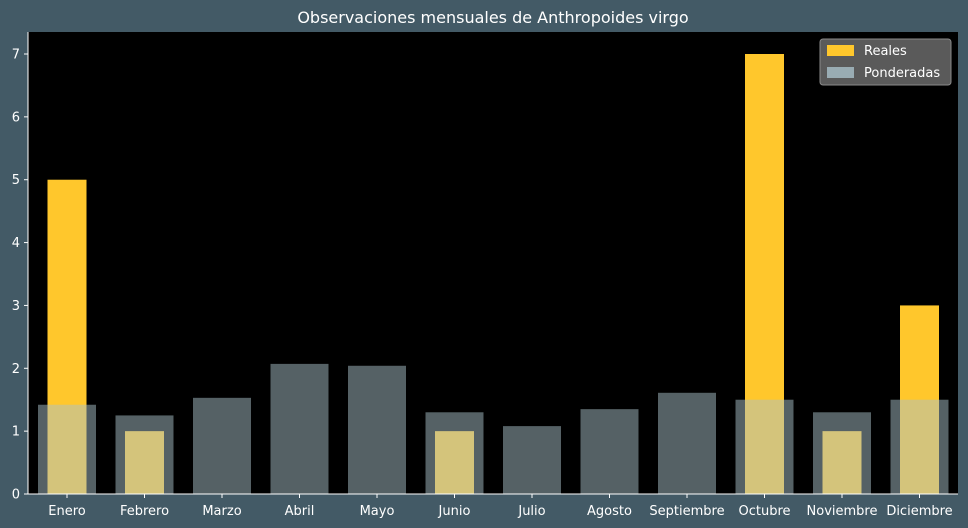 This screenshot has width=968, height=528. I want to click on bar-ponderadas-noviembre, so click(842, 453).